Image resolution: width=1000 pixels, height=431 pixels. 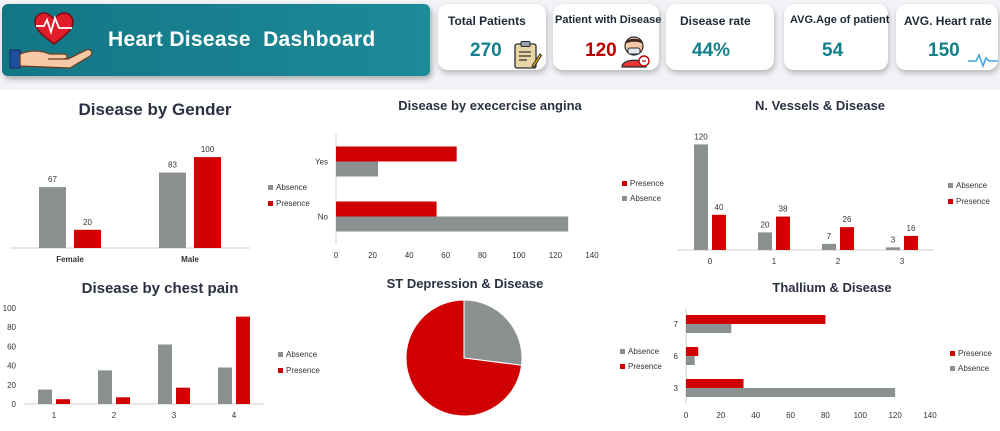 I want to click on y-tick-label: 20, so click(x=11, y=385).